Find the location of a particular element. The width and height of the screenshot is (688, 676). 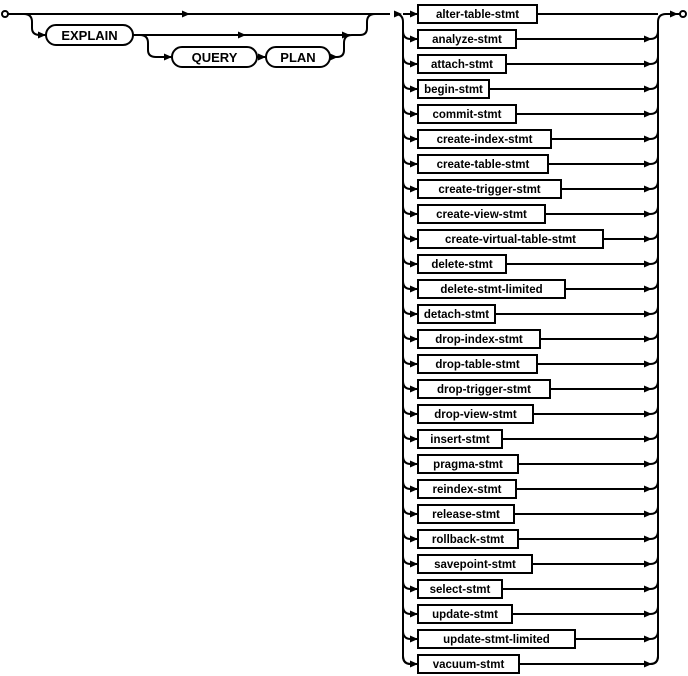

statement-box-delete-stmt is located at coordinates (462, 264).